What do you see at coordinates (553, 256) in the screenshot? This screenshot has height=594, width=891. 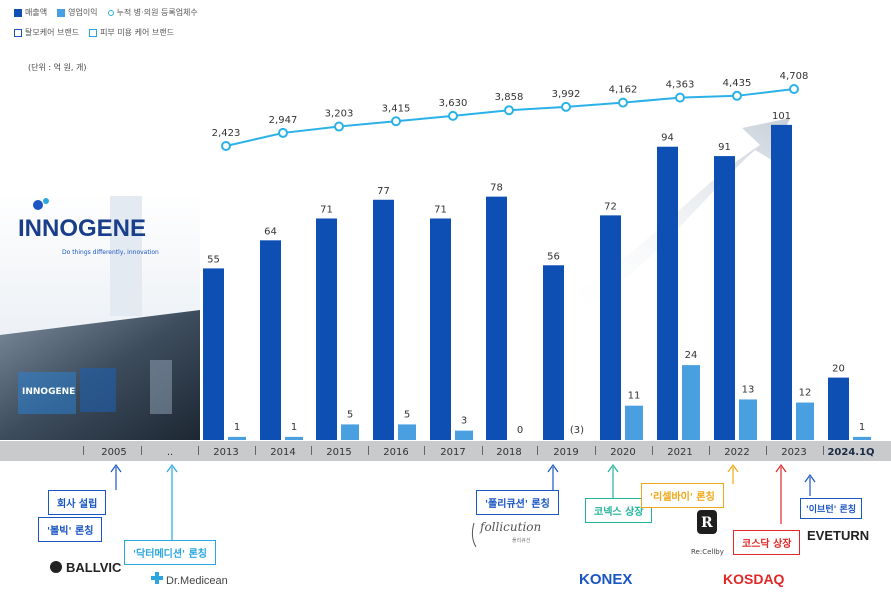 I see `revenue-value-label: 56` at bounding box center [553, 256].